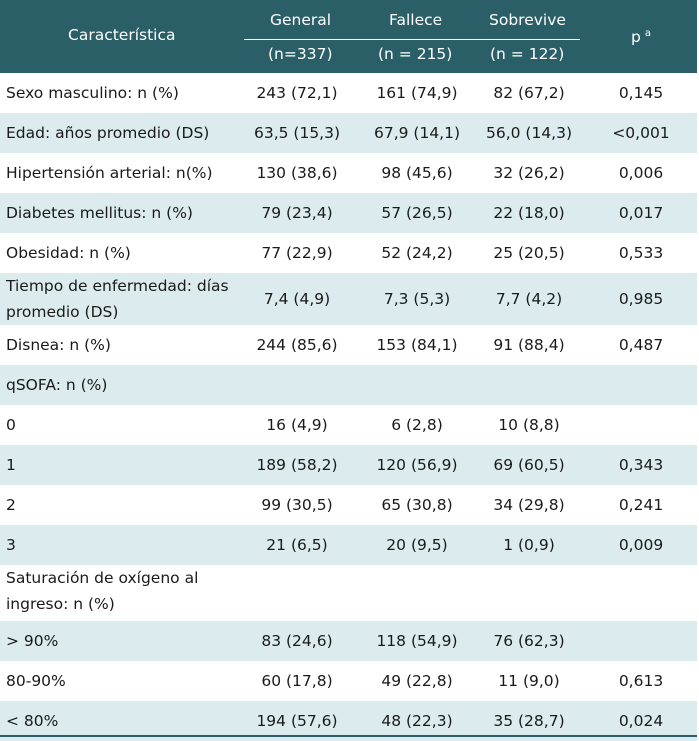 This screenshot has width=699, height=741. What do you see at coordinates (412, 39) in the screenshot?
I see `header-divider` at bounding box center [412, 39].